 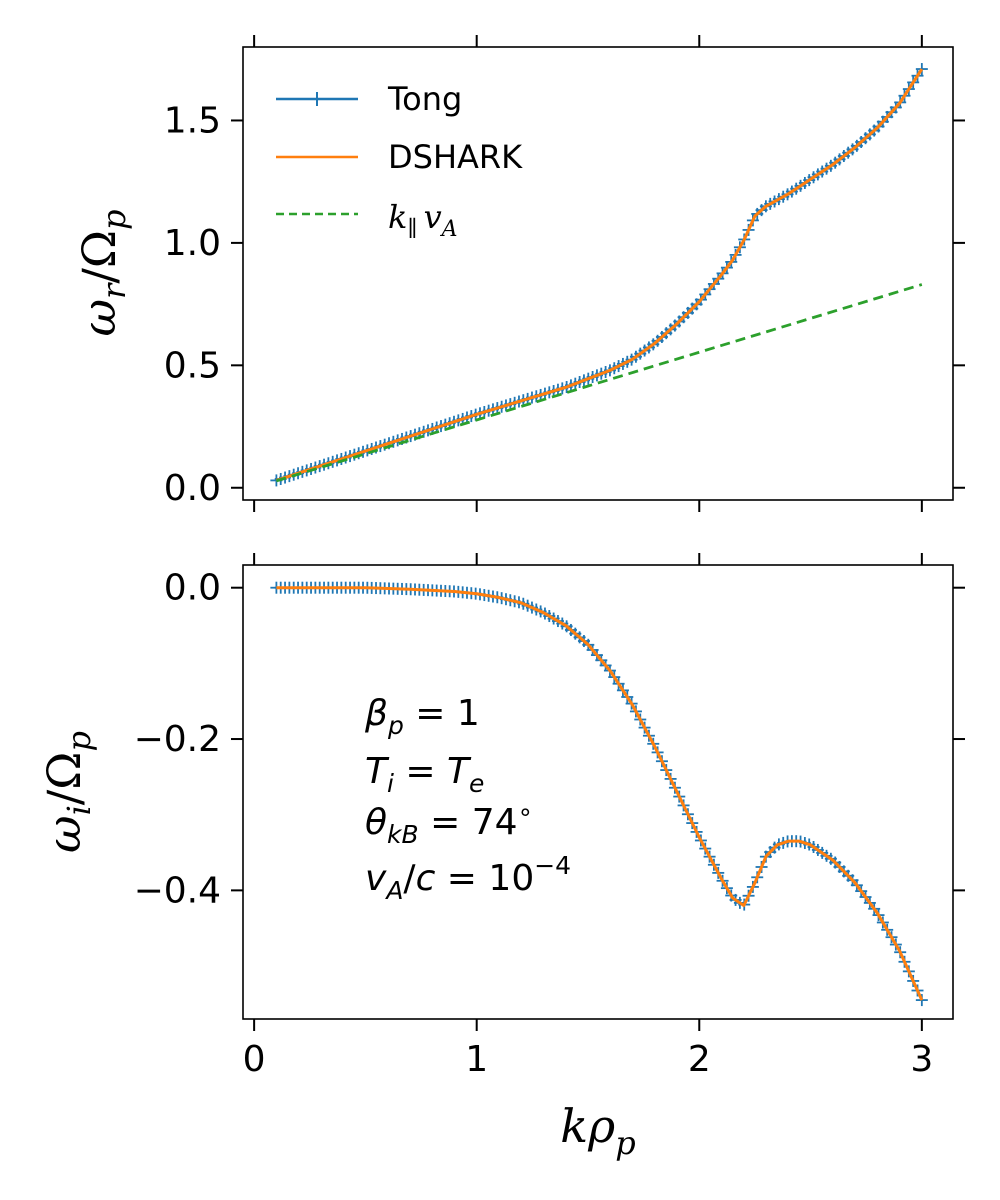 I want to click on x-tick-label-3: 3, so click(x=921, y=1059).